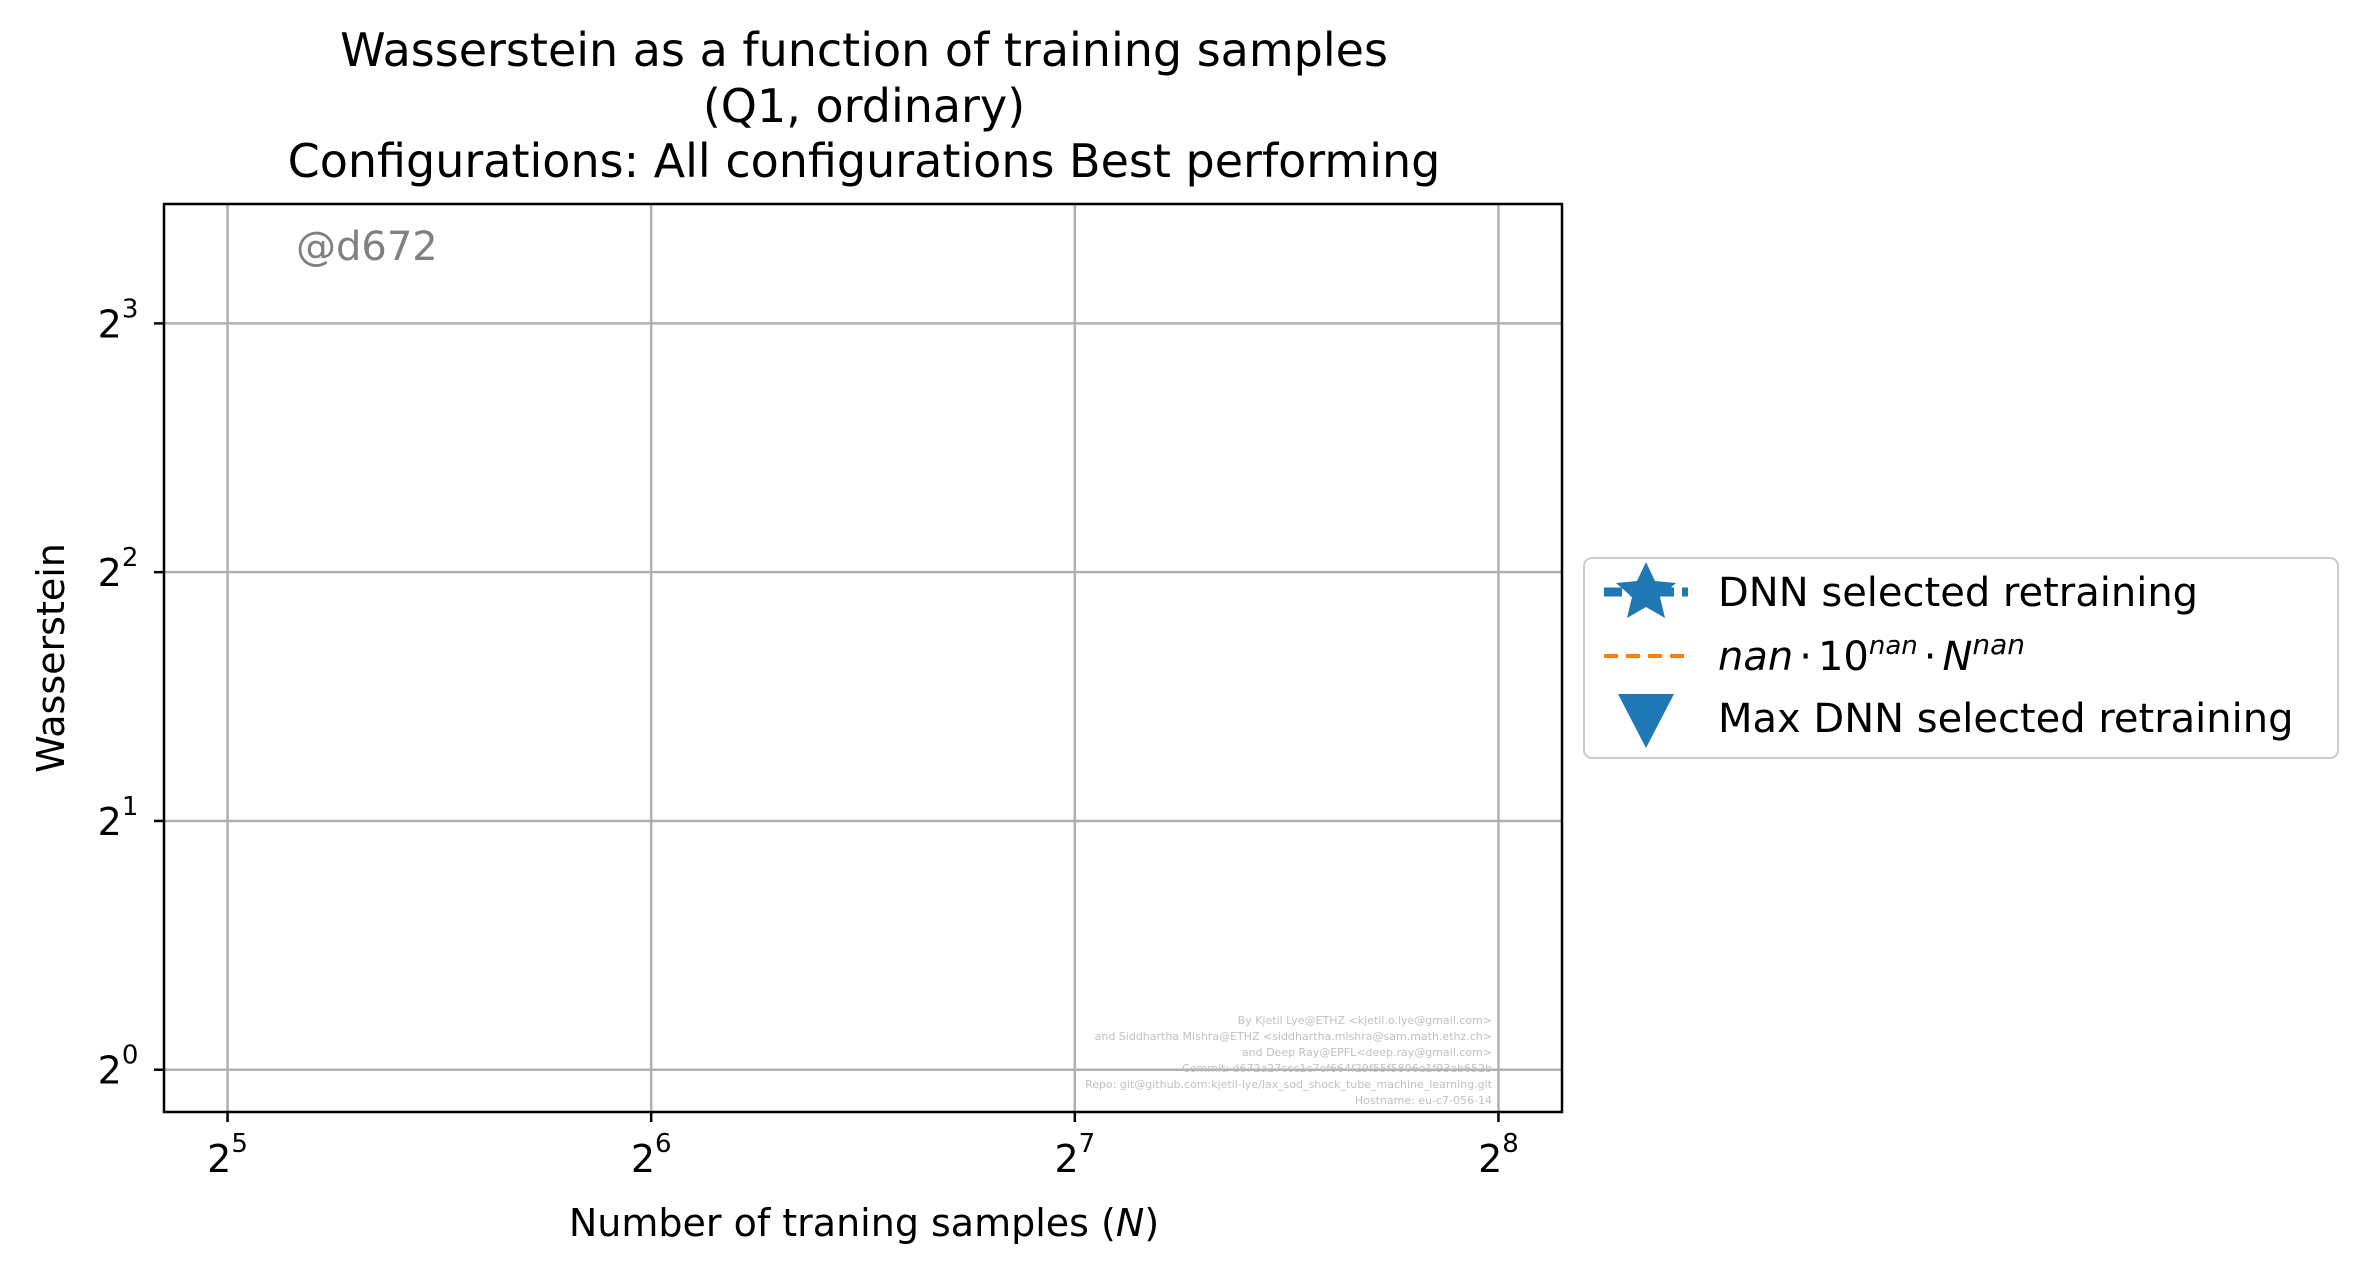 This screenshot has height=1274, width=2358. I want to click on legend-box, so click(1961, 658).